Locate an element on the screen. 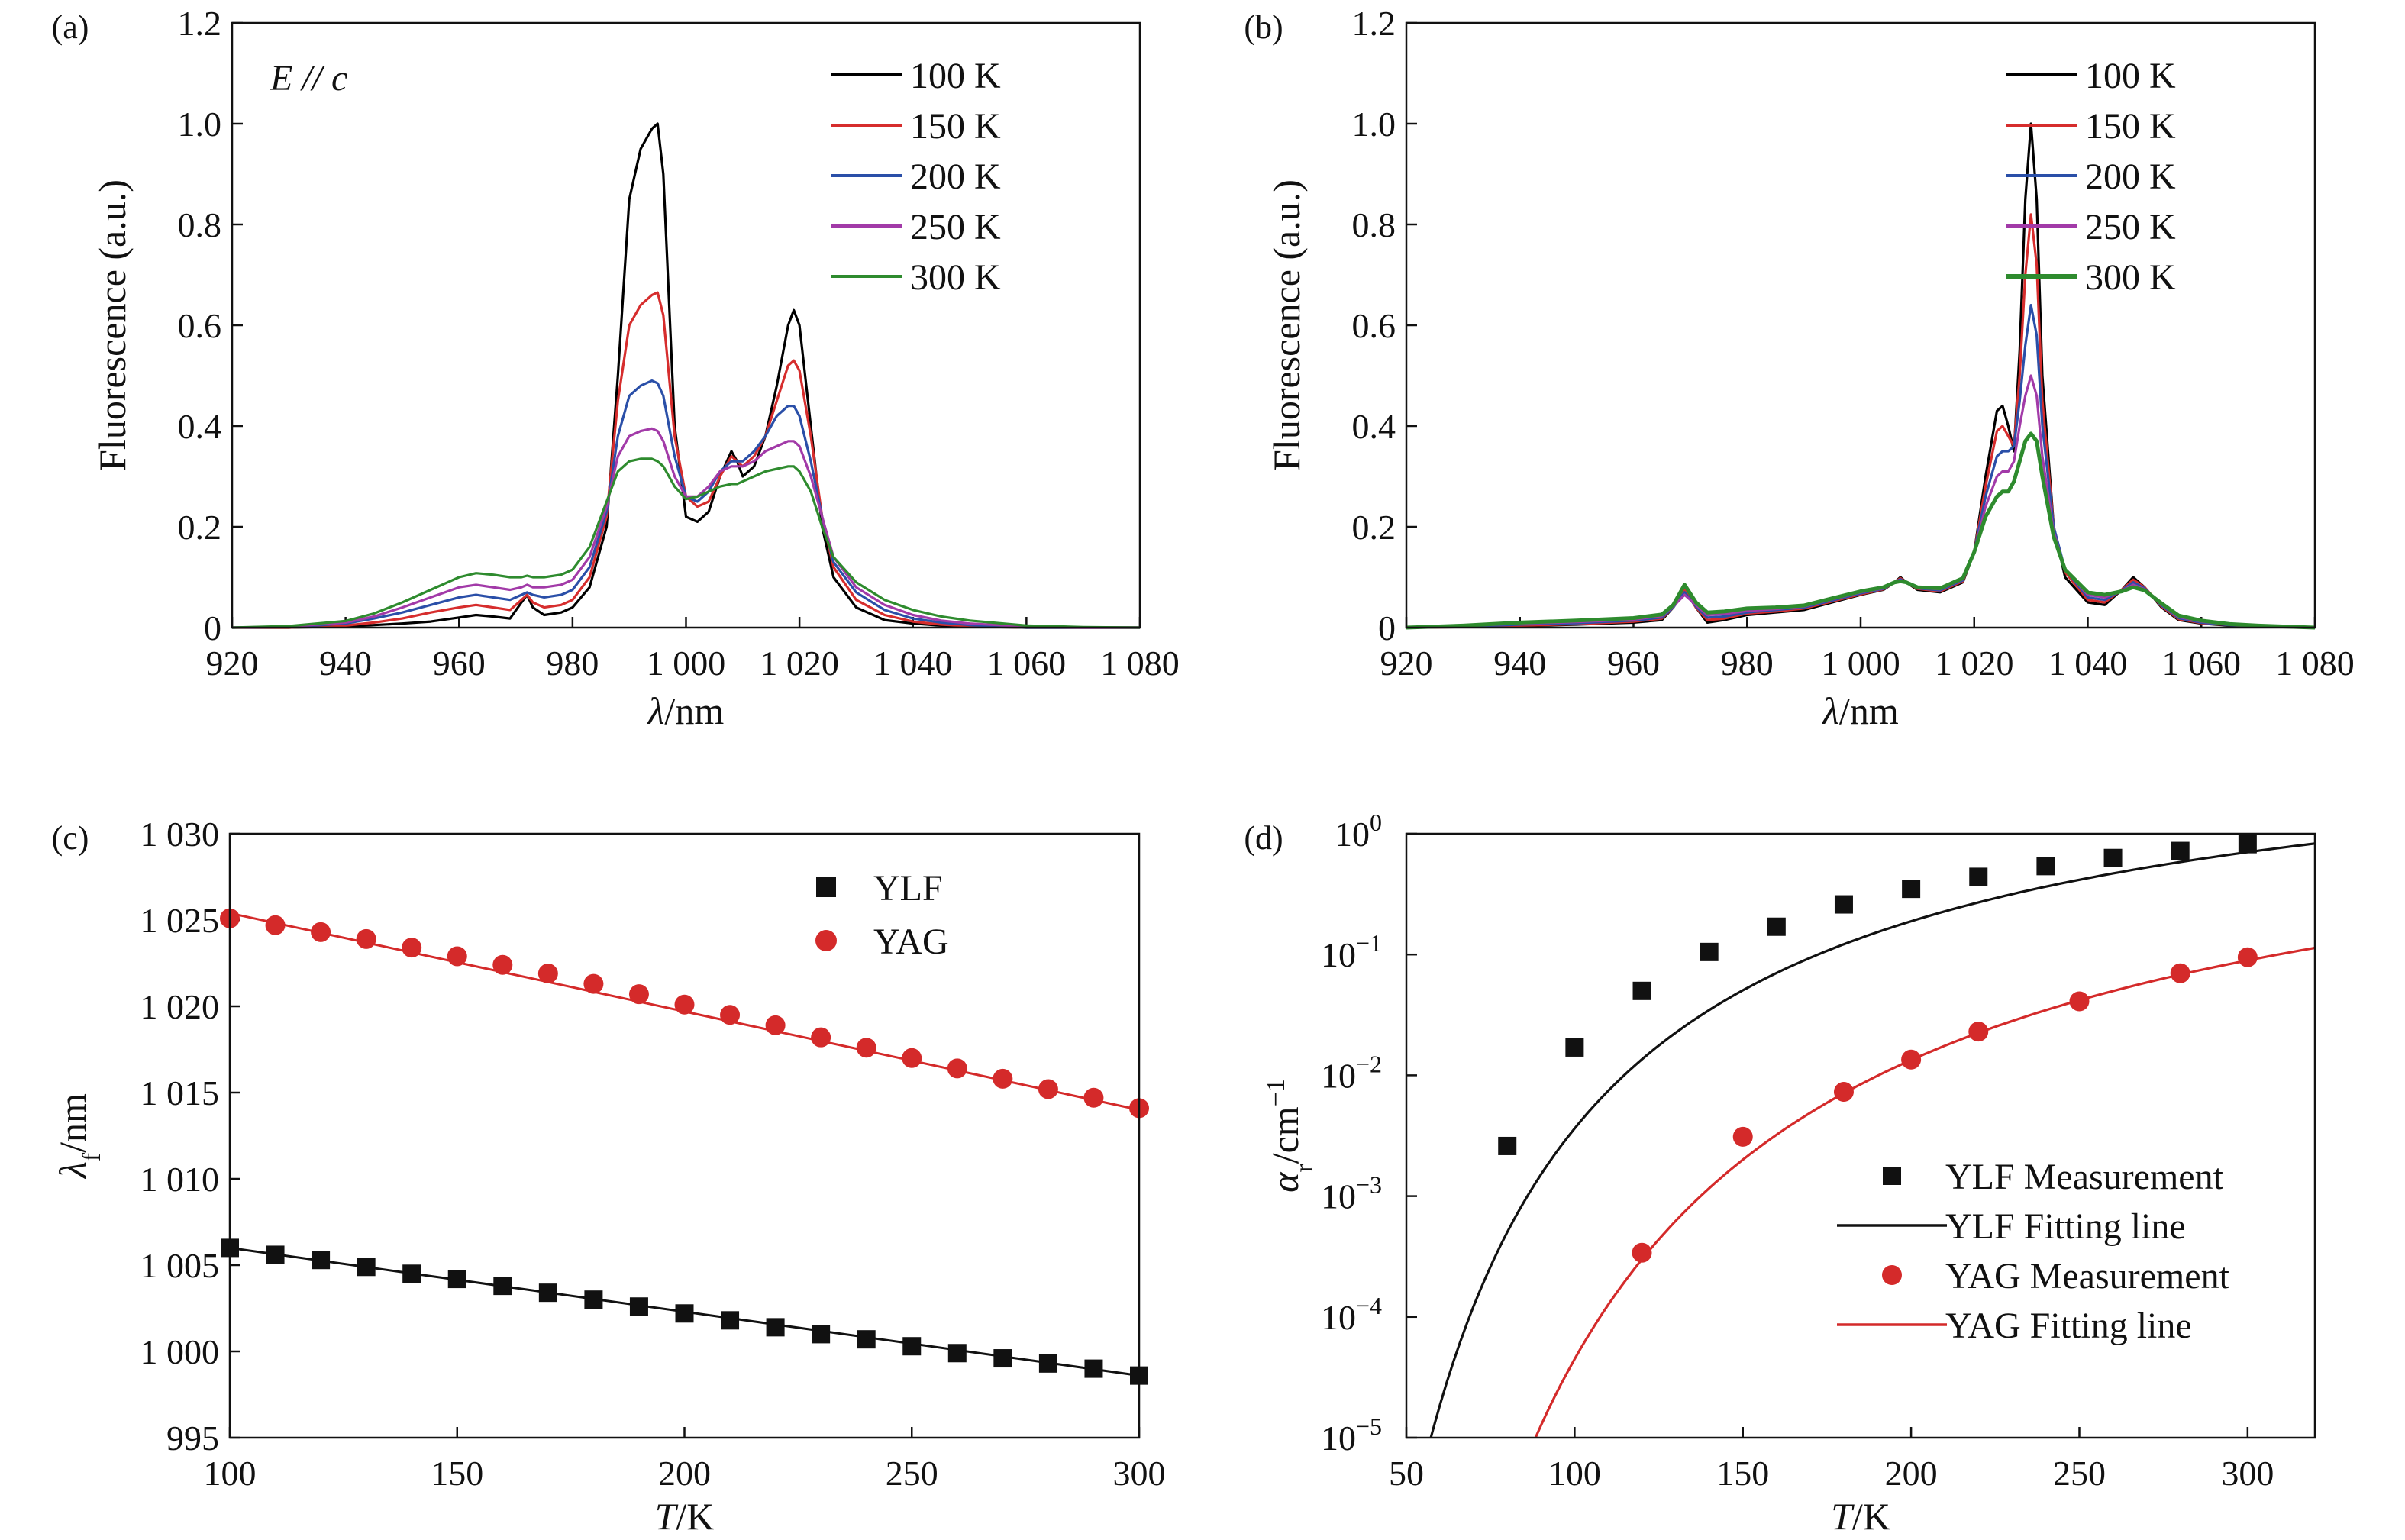  x-tick-label: 300 is located at coordinates (2247, 1473).